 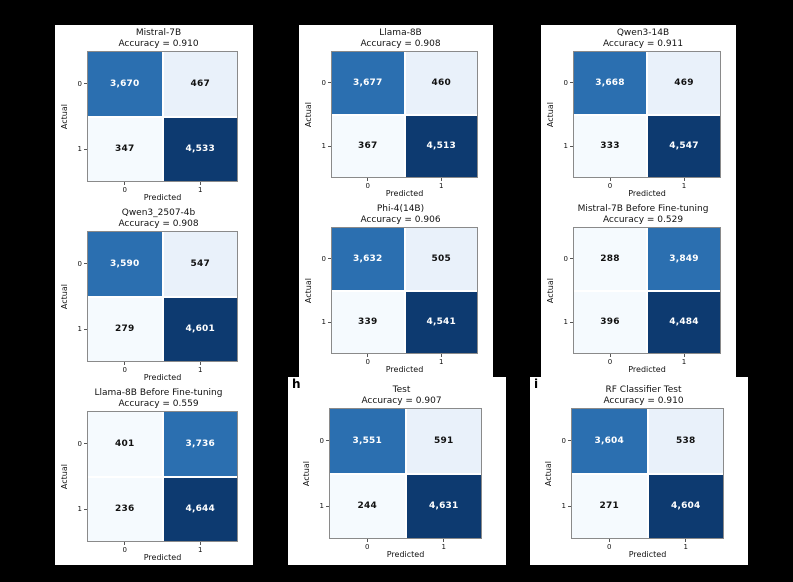 I want to click on confusion-matrix: 3,668 469 333 4,547, so click(x=647, y=114).